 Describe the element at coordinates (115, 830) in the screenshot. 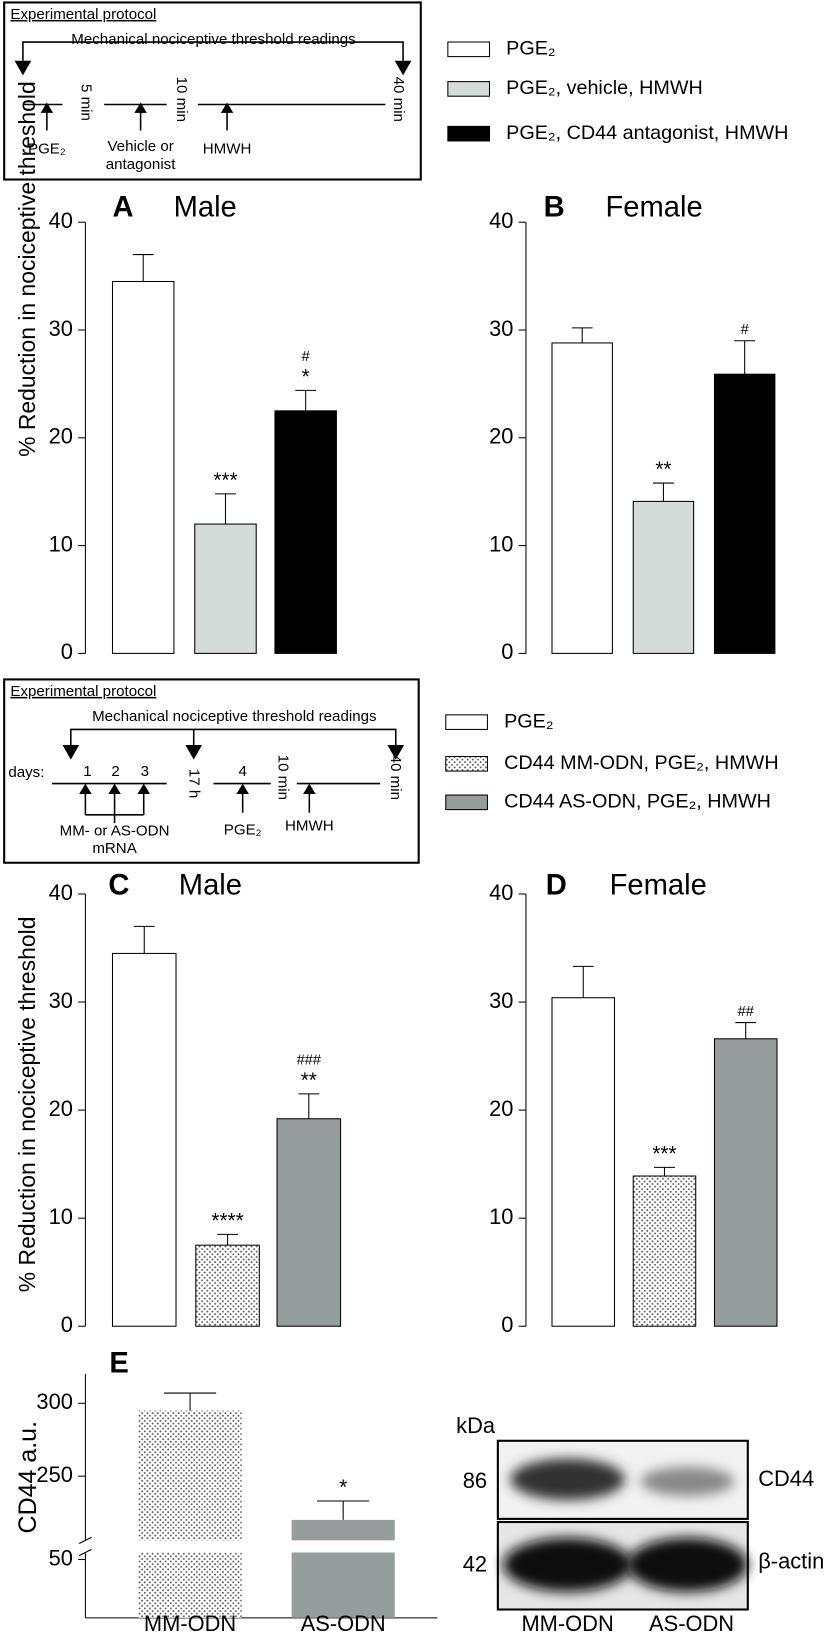

I see `label: MM- or AS-ODN` at that location.